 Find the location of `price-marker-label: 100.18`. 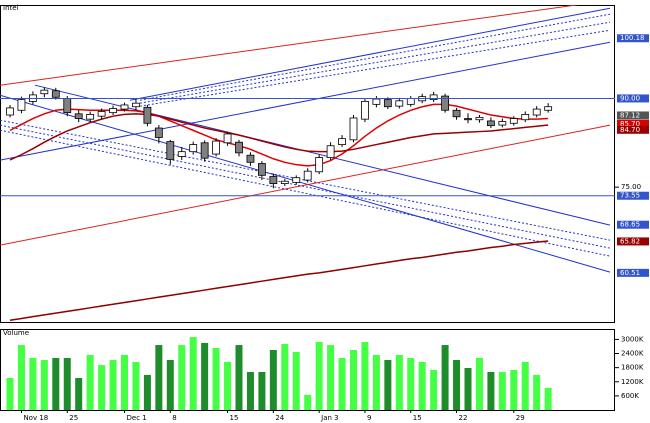

price-marker-label: 100.18 is located at coordinates (632, 38).